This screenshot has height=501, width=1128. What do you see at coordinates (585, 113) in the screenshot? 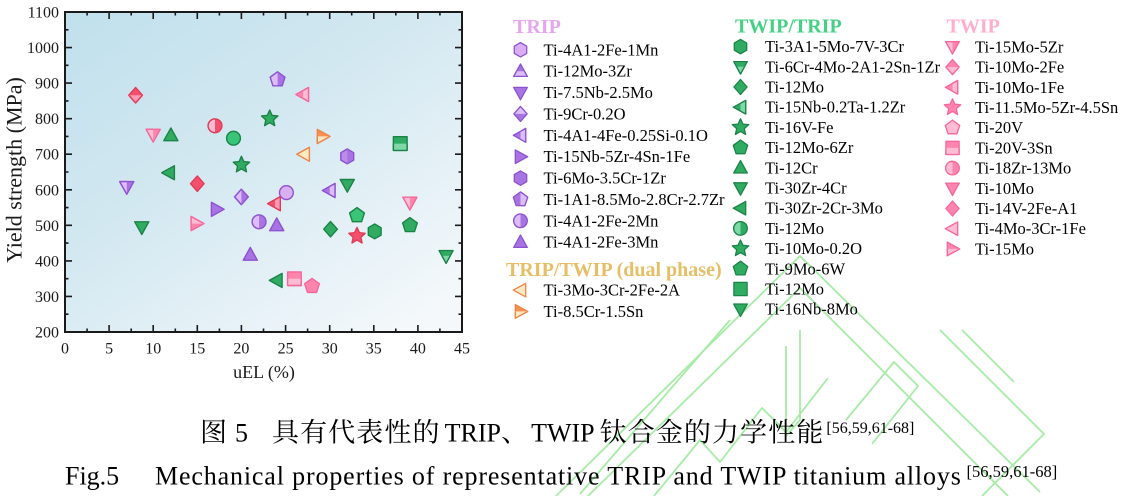
I see `svg-text: Ti-9Cr-0.2O` at bounding box center [585, 113].